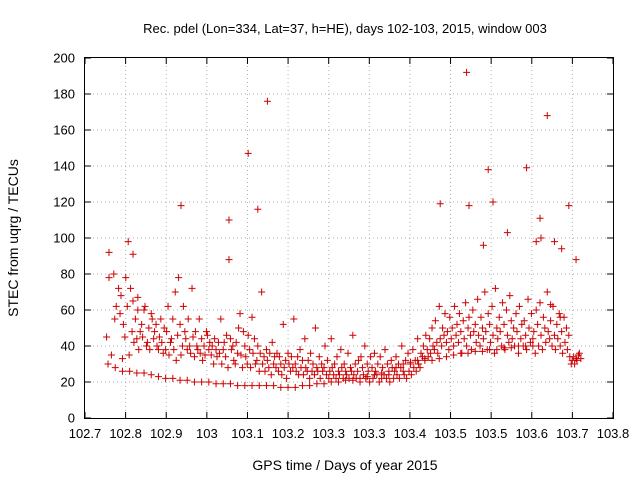 This screenshot has height=480, width=640. I want to click on x-tick-label: 103.3, so click(328, 433).